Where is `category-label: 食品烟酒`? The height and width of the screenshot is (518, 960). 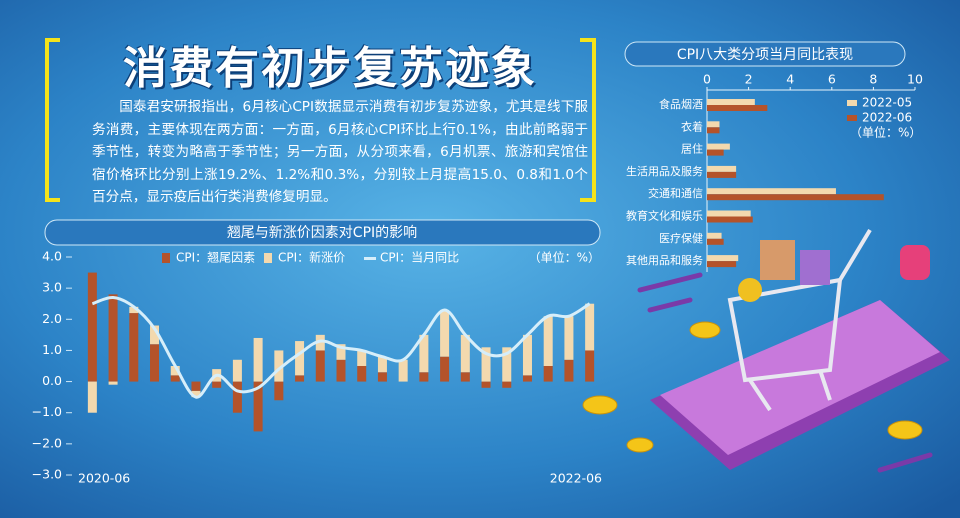
category-label: 食品烟酒 is located at coordinates (681, 104).